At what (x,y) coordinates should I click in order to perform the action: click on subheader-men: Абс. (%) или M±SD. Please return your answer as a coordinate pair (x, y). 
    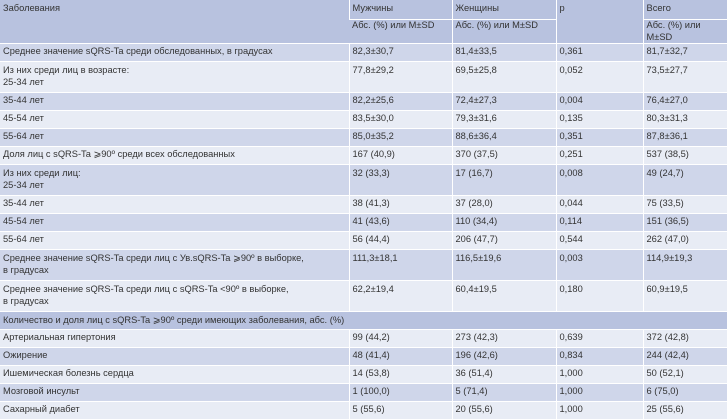
    Looking at the image, I should click on (400, 31).